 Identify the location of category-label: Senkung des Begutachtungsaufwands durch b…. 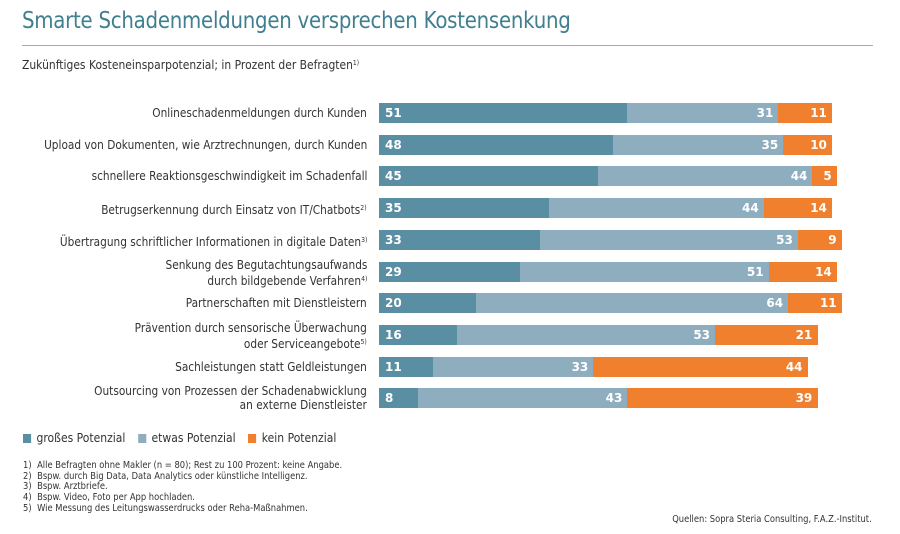
(266, 273).